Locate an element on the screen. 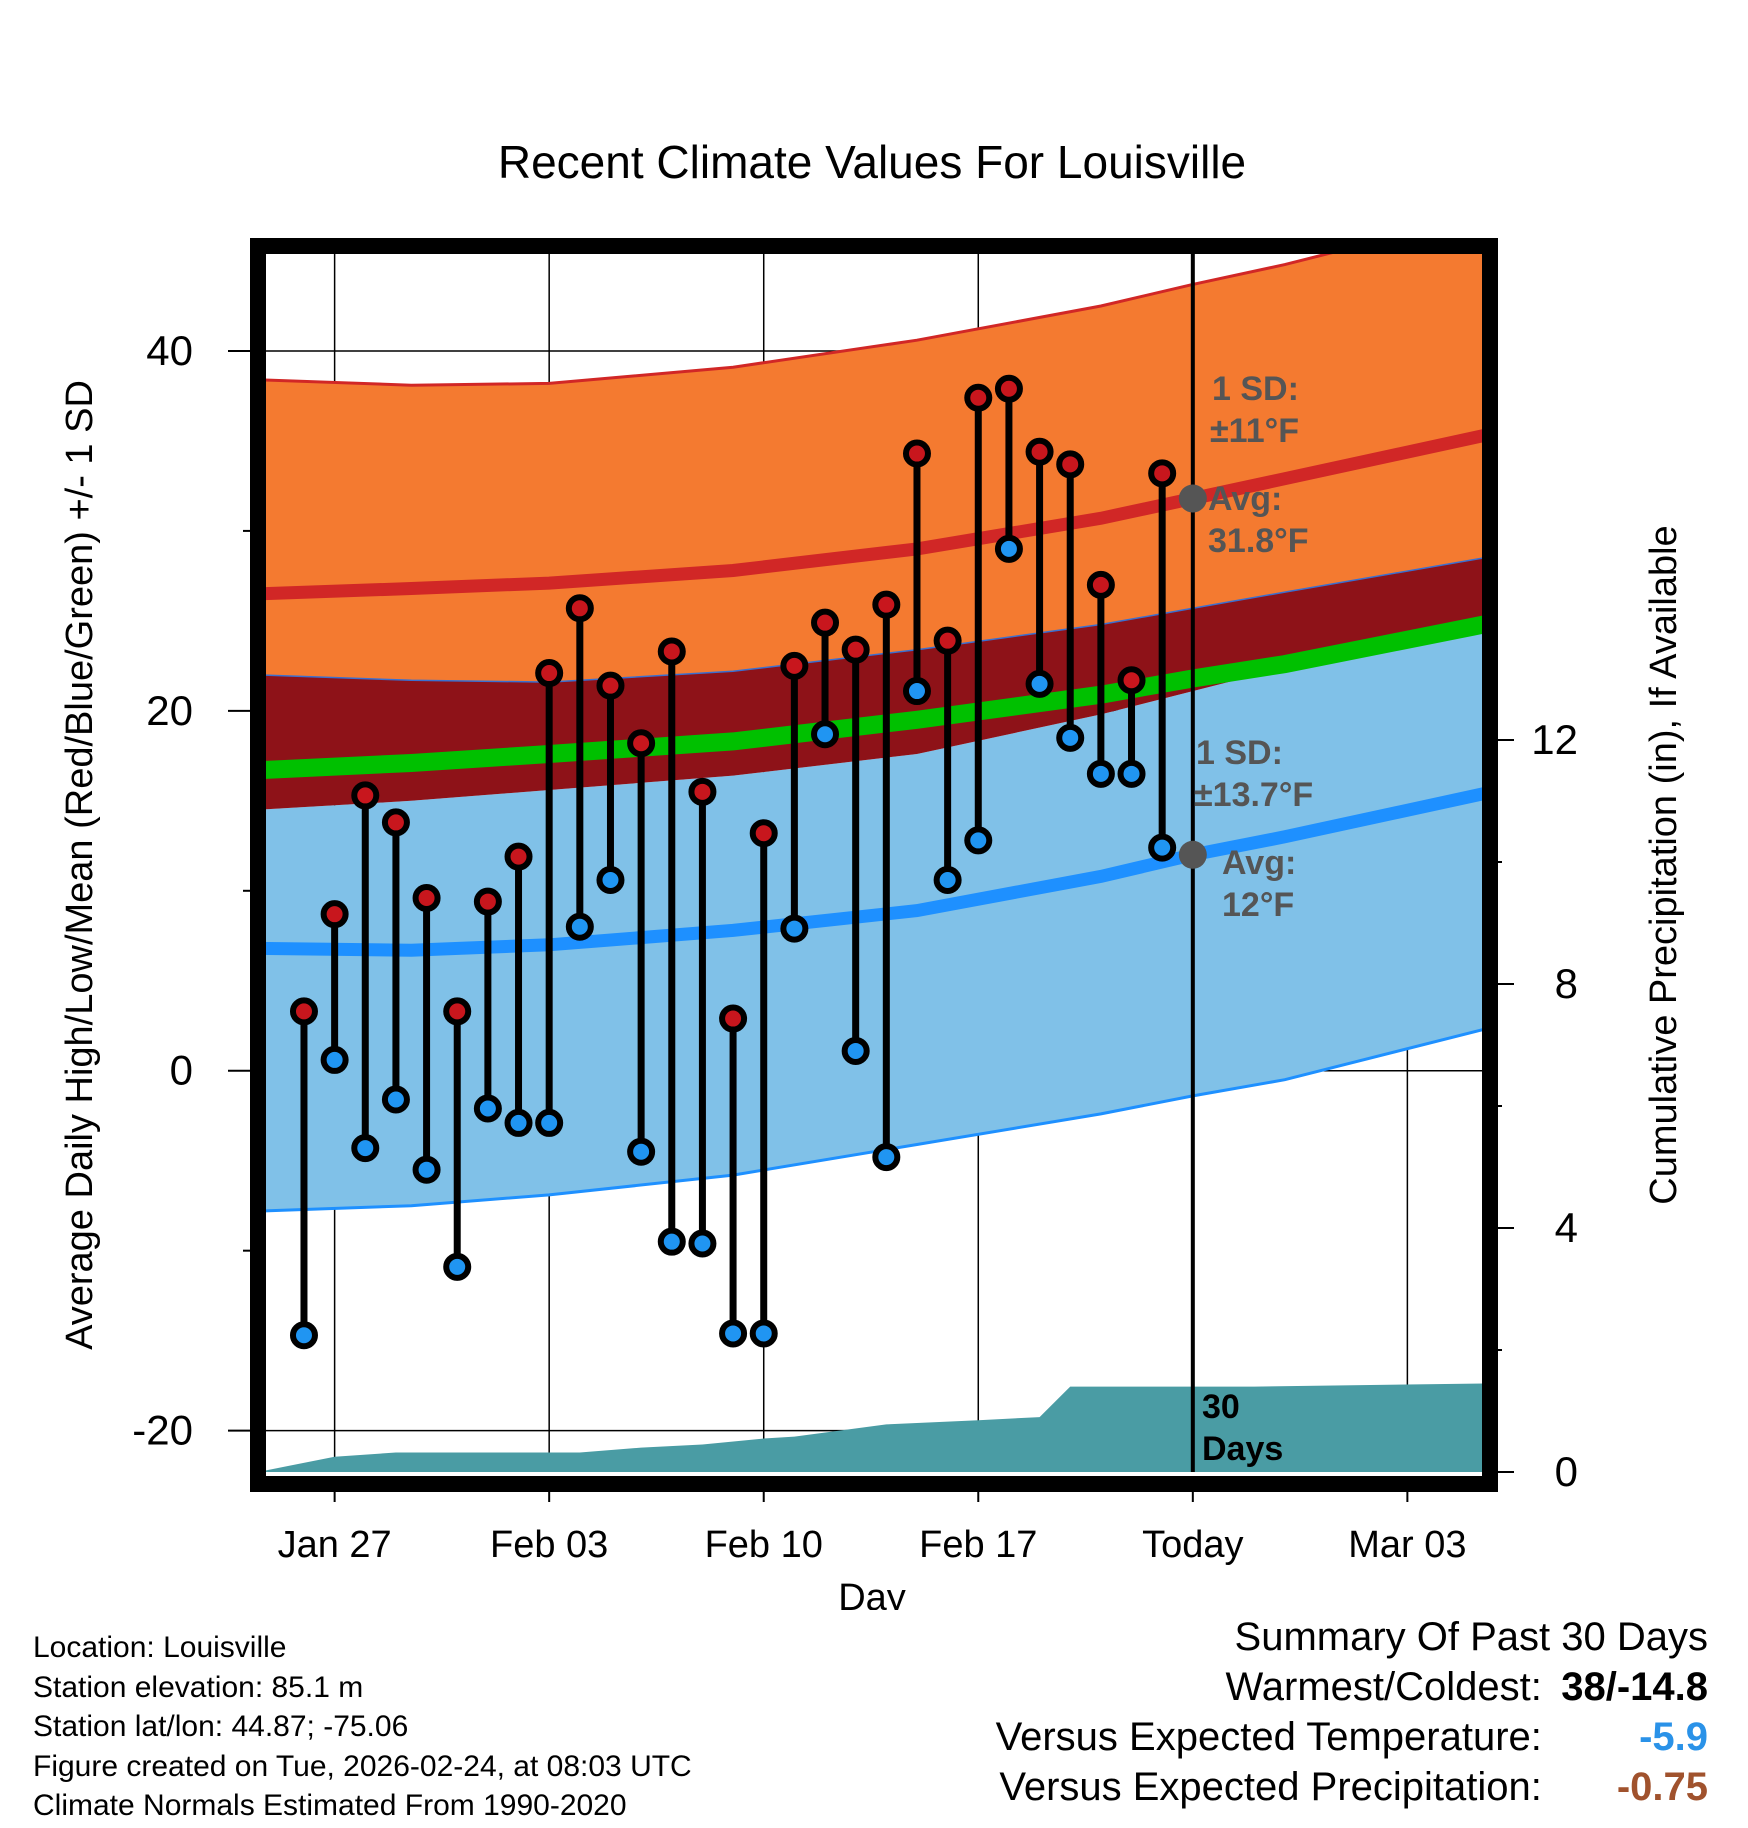 The width and height of the screenshot is (1748, 1828). chart-title: Recent Climate Values For Louisville is located at coordinates (872, 162).